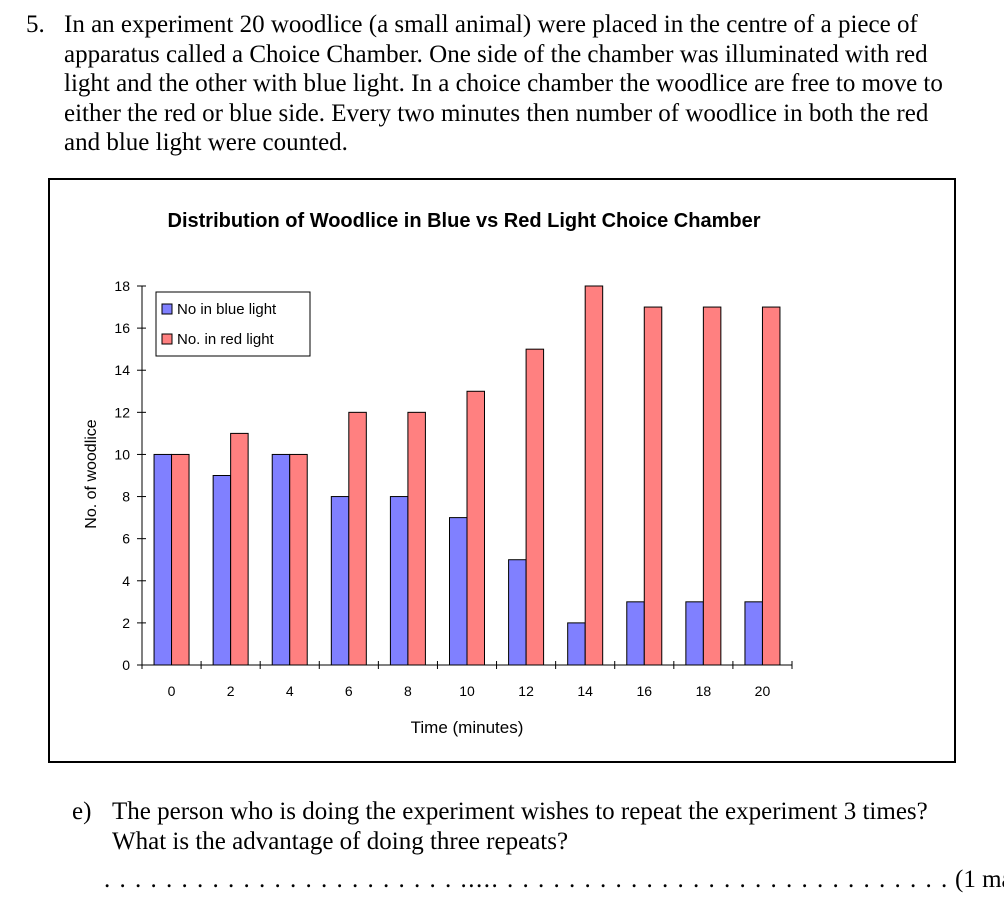 Image resolution: width=1004 pixels, height=912 pixels. I want to click on y-axis-label: No. of woodlice, so click(91, 473).